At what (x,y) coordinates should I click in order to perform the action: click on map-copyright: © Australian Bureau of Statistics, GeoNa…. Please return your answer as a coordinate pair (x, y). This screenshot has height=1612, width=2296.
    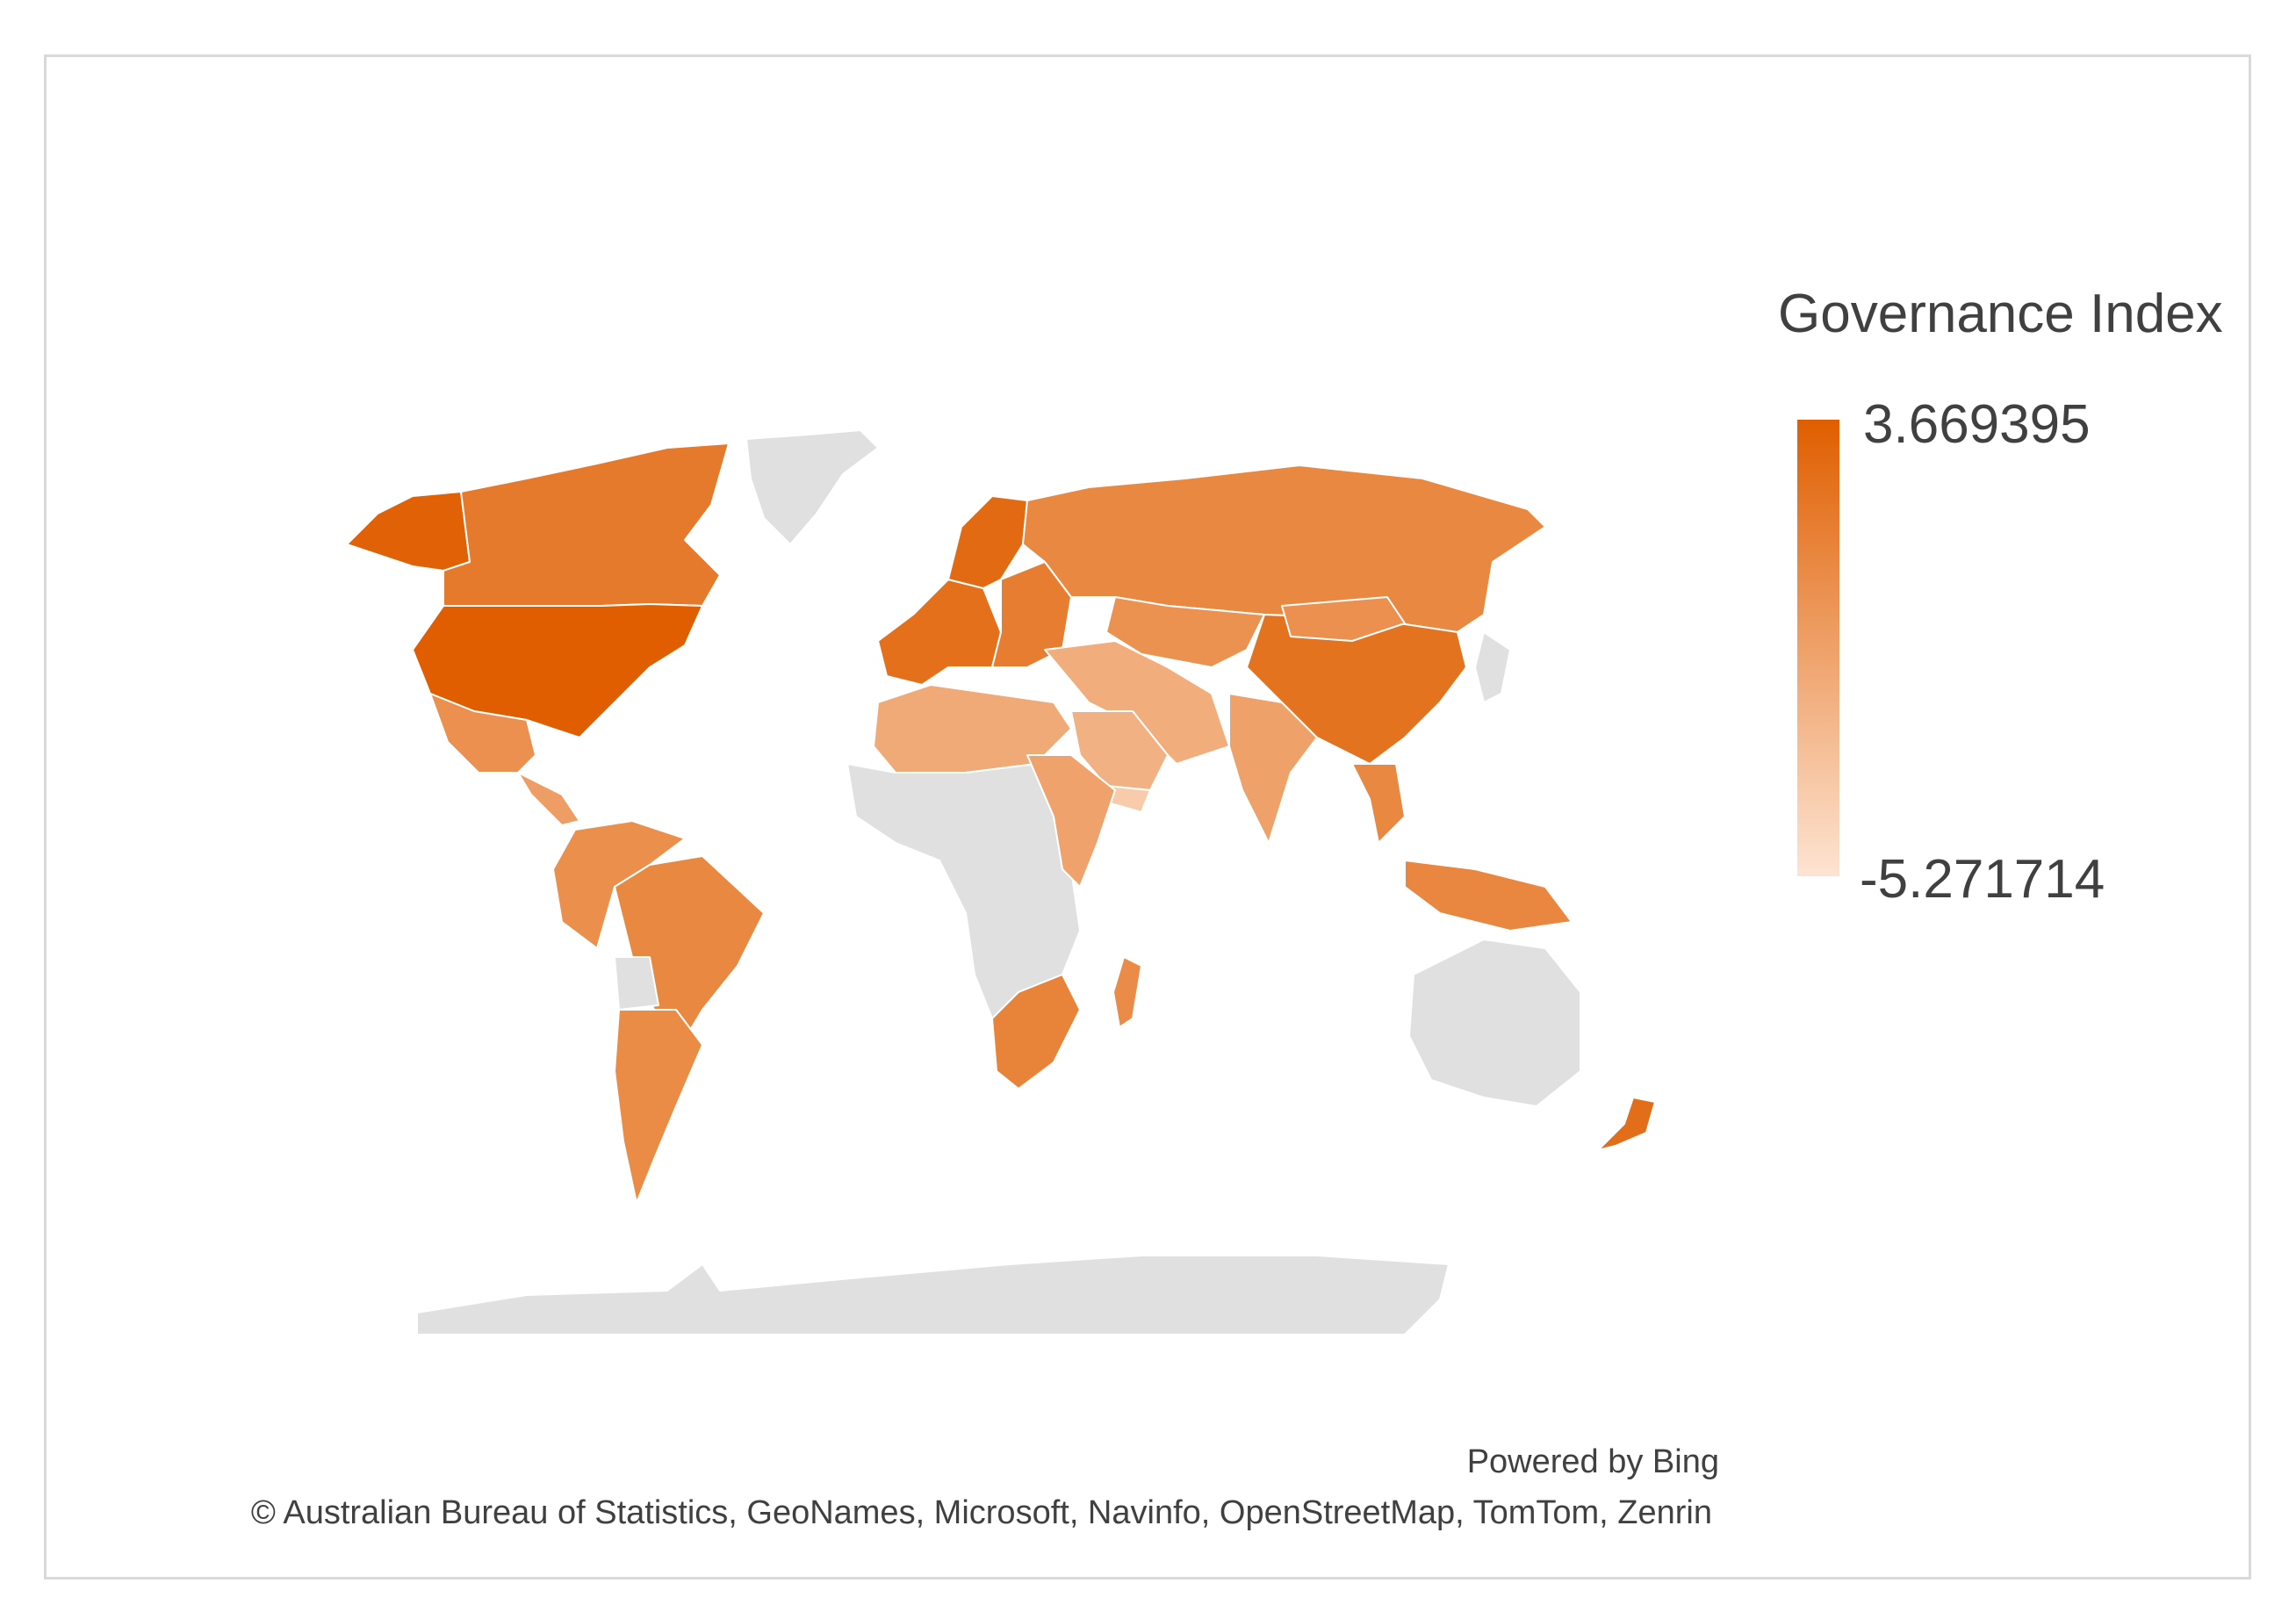
    Looking at the image, I should click on (981, 1512).